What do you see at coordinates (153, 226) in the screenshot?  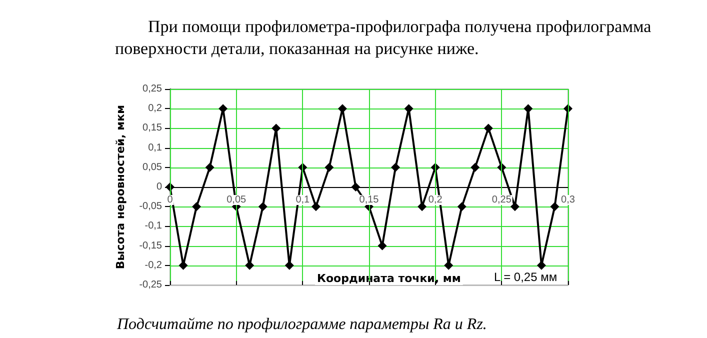 I see `y-tick-label: -0,1` at bounding box center [153, 226].